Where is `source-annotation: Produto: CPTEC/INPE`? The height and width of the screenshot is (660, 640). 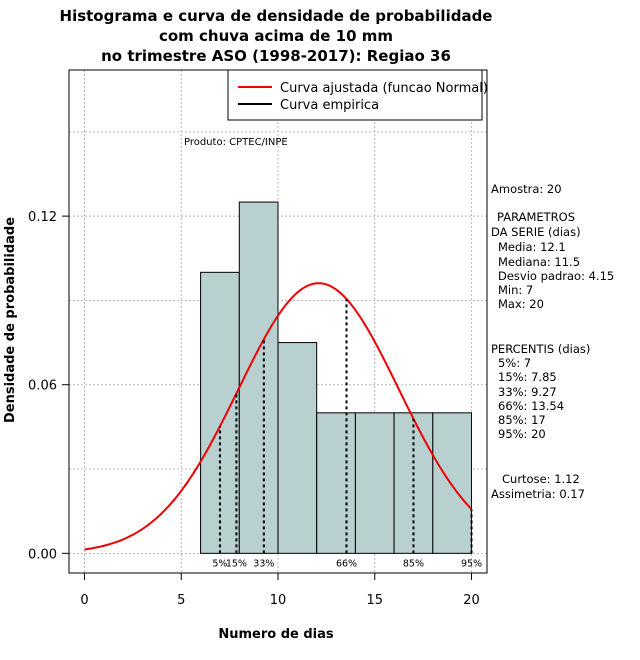 source-annotation: Produto: CPTEC/INPE is located at coordinates (236, 142).